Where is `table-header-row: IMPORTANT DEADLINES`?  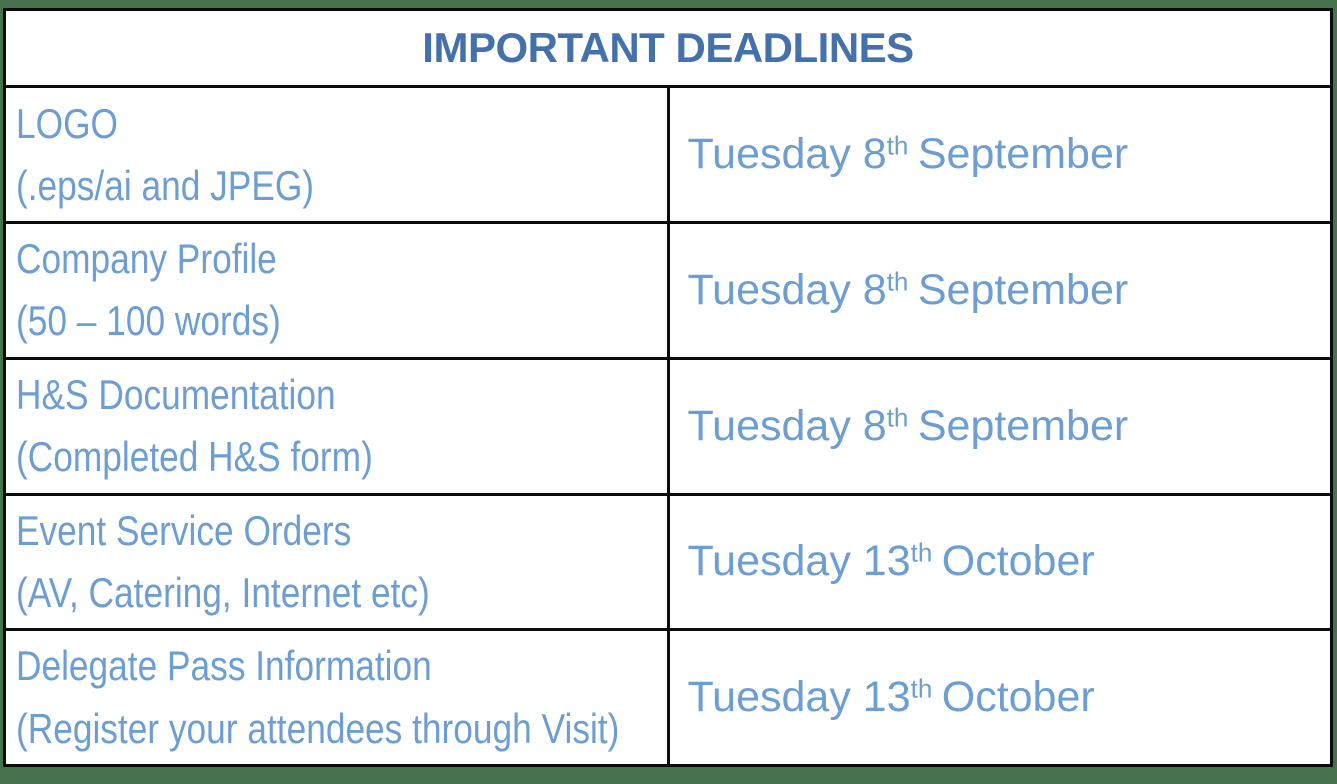 table-header-row: IMPORTANT DEADLINES is located at coordinates (668, 48).